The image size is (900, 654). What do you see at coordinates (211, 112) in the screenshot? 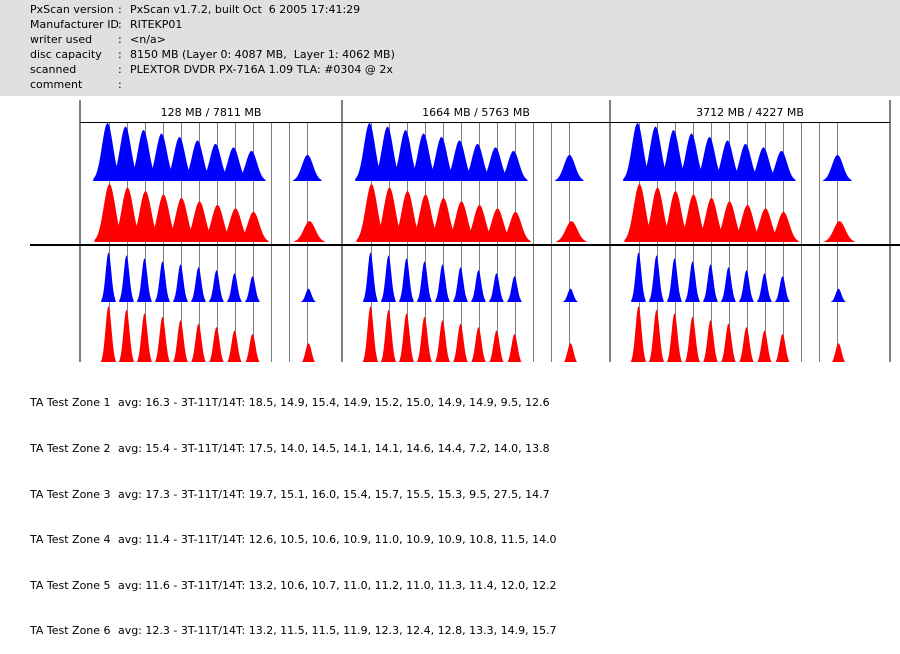
I see `panel-title: 128 MB / 7811 MB` at bounding box center [211, 112].